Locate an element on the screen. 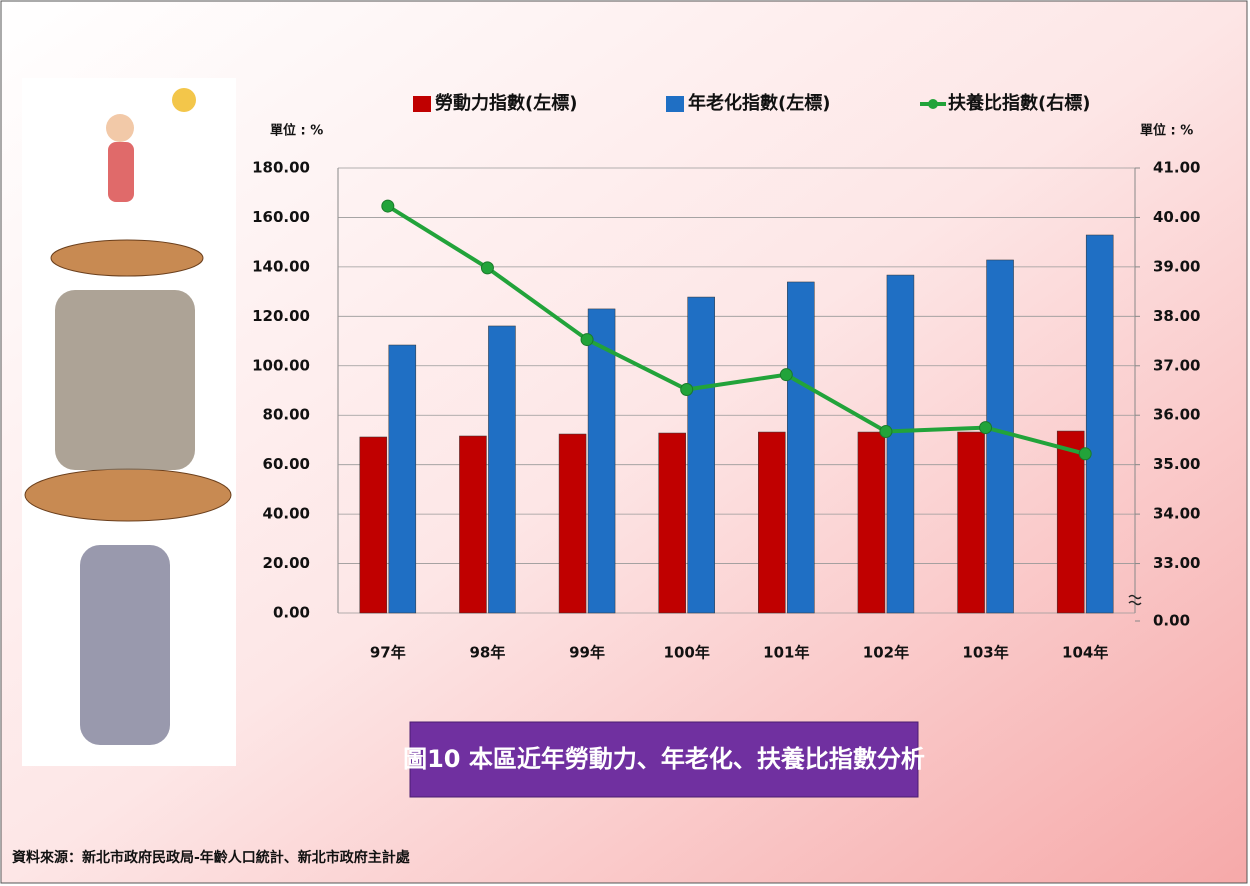  y2-tick-label: 36.00 is located at coordinates (1176, 415).